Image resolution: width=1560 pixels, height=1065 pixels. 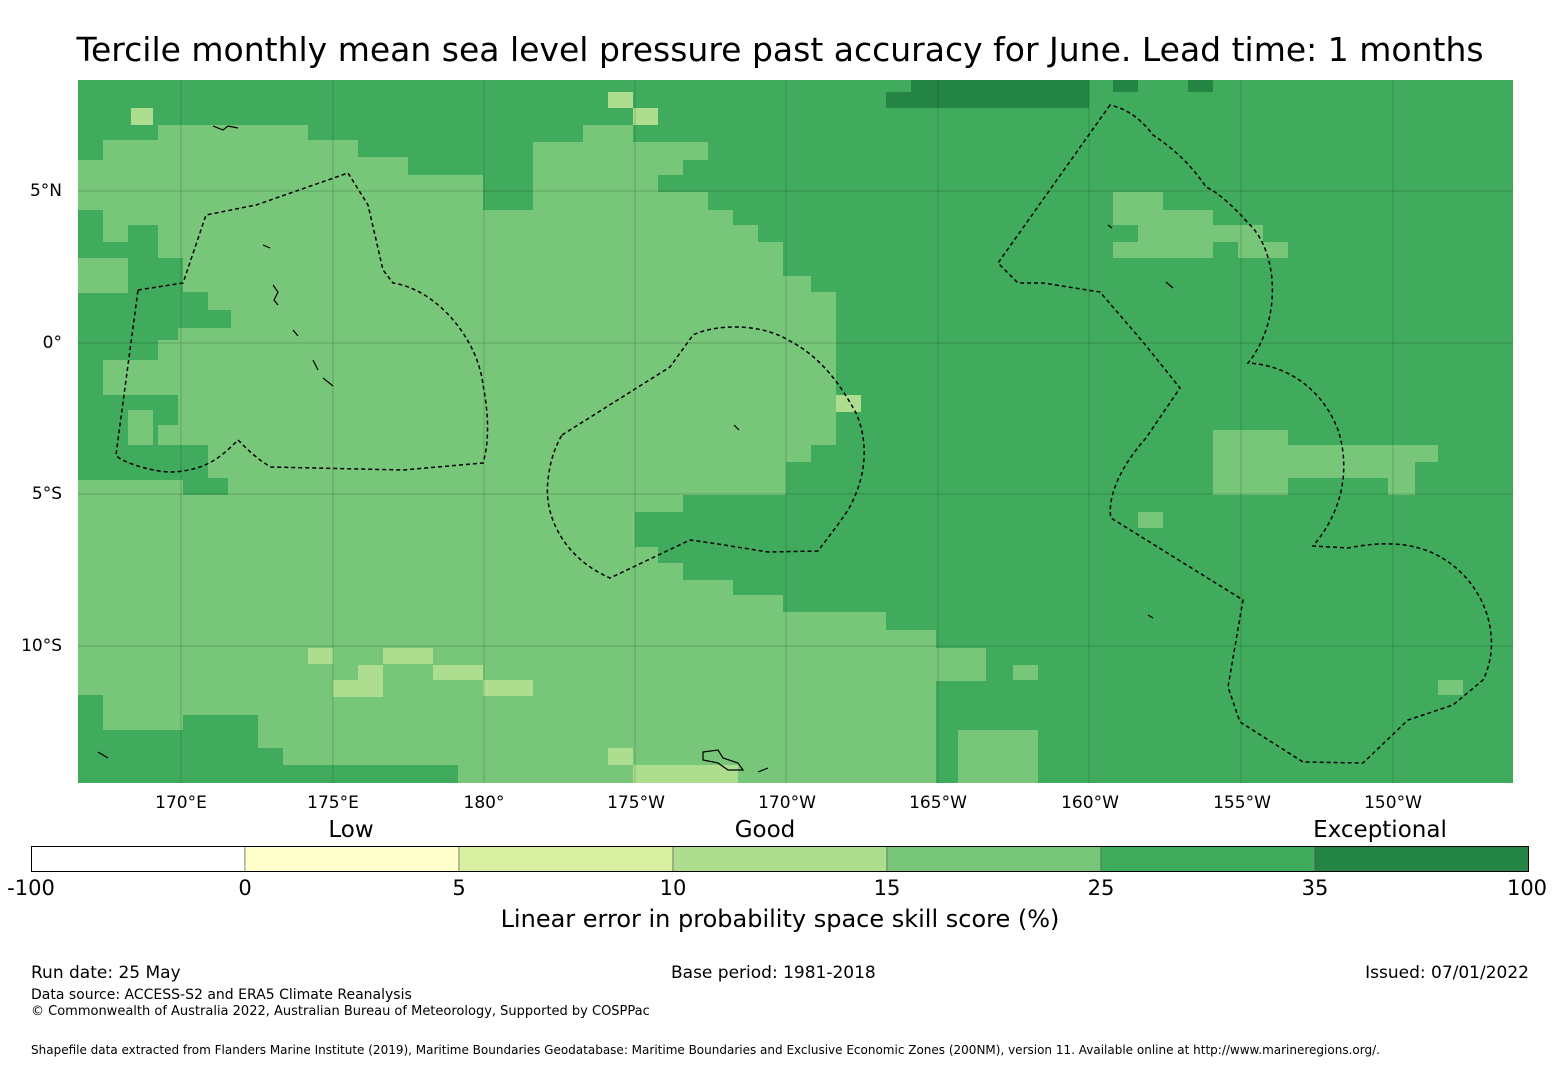 I want to click on category-exceptional: Exceptional, so click(x=1380, y=830).